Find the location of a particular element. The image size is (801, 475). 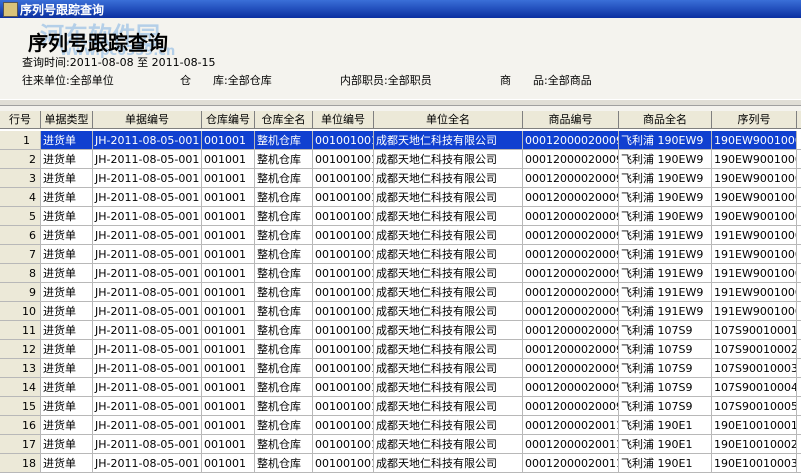

row-number: 3 is located at coordinates (20, 178).